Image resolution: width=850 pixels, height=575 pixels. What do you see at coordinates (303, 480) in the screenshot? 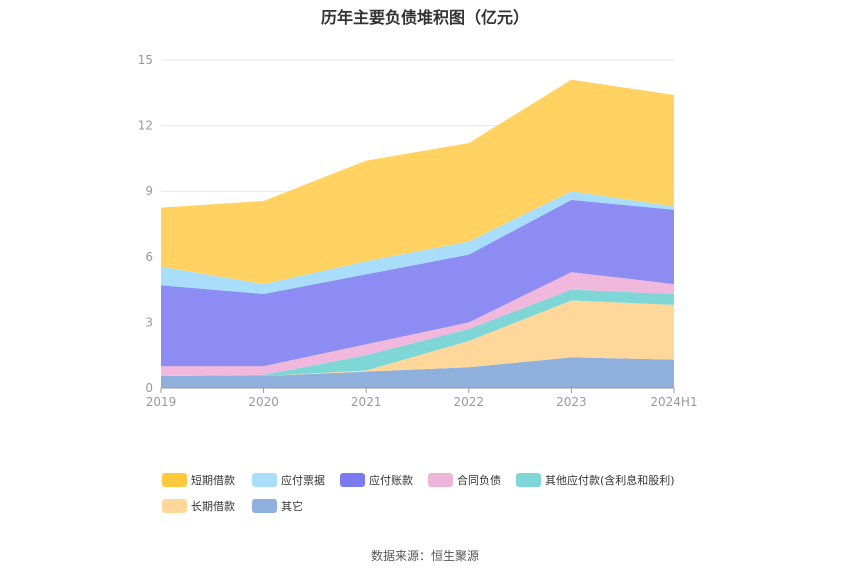
I see `legend-label: 应付票据` at bounding box center [303, 480].